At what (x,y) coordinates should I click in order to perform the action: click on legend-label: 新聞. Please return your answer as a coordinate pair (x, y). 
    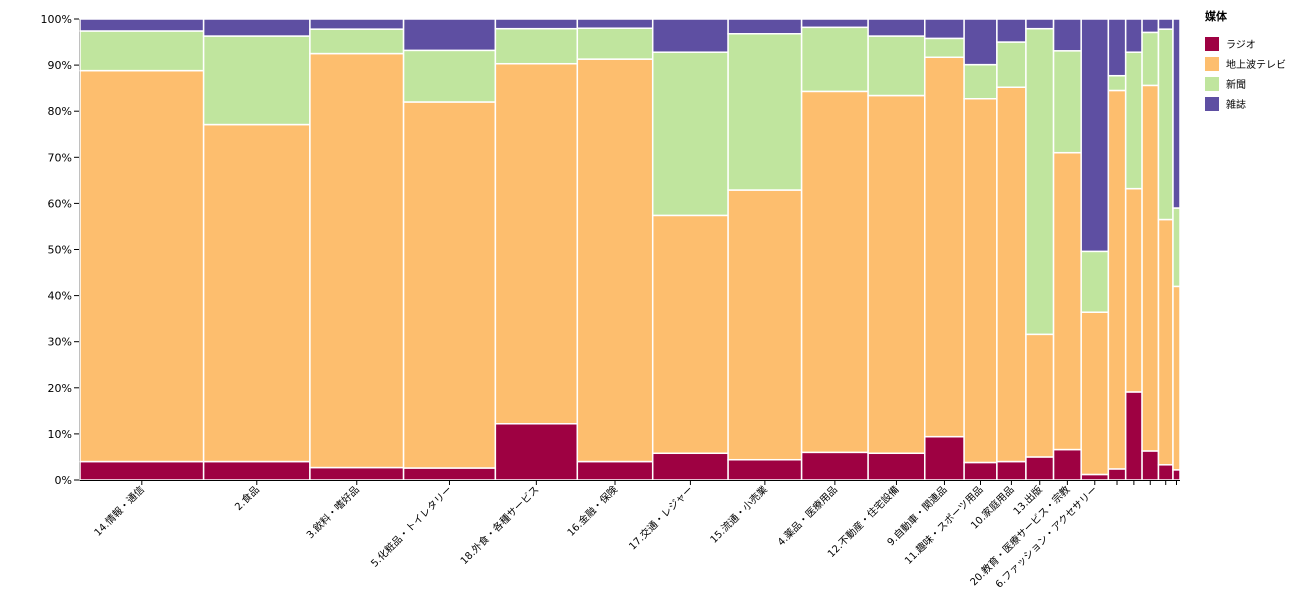
    Looking at the image, I should click on (1236, 84).